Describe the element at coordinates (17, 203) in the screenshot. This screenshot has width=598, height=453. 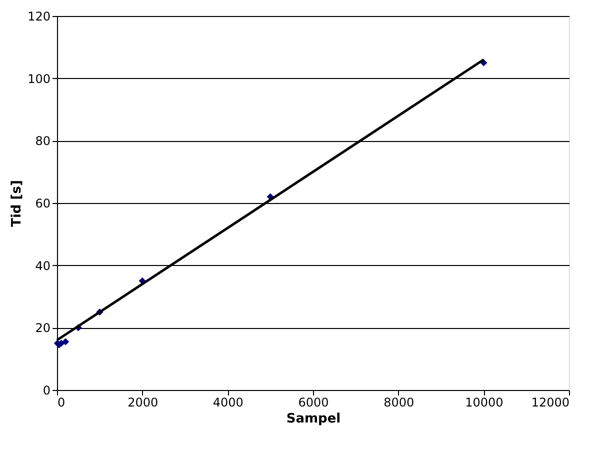
I see `y-axis-title: Tid [s]` at that location.